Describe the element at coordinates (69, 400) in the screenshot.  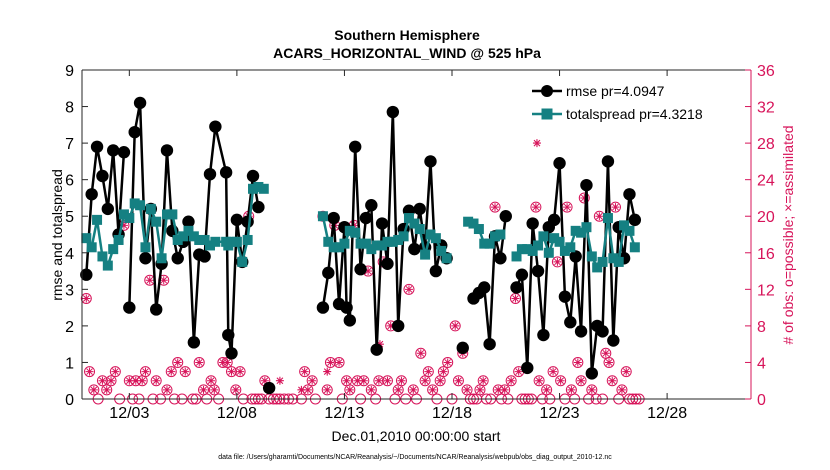
I see `y-tick-label: 0` at that location.